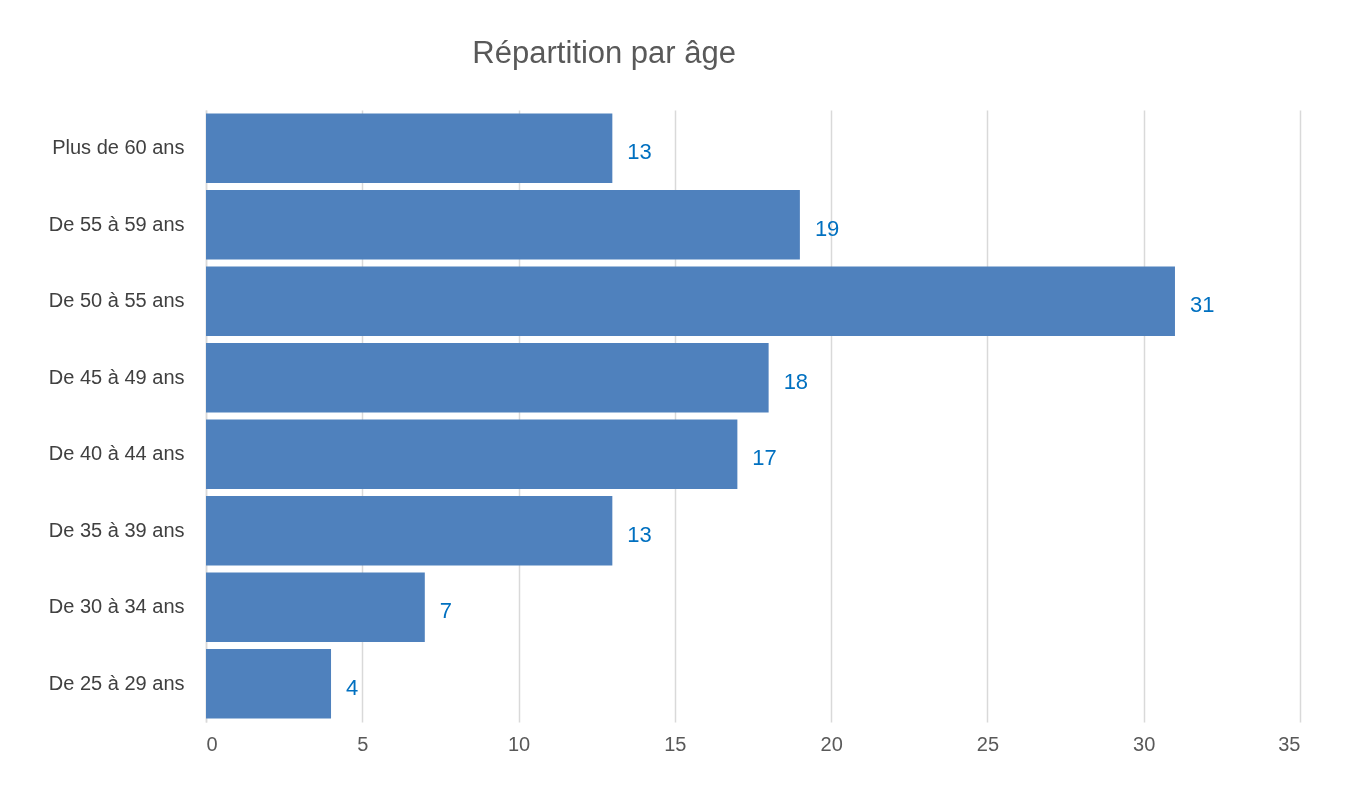  Describe the element at coordinates (363, 743) in the screenshot. I see `x-tick-label: 5` at that location.